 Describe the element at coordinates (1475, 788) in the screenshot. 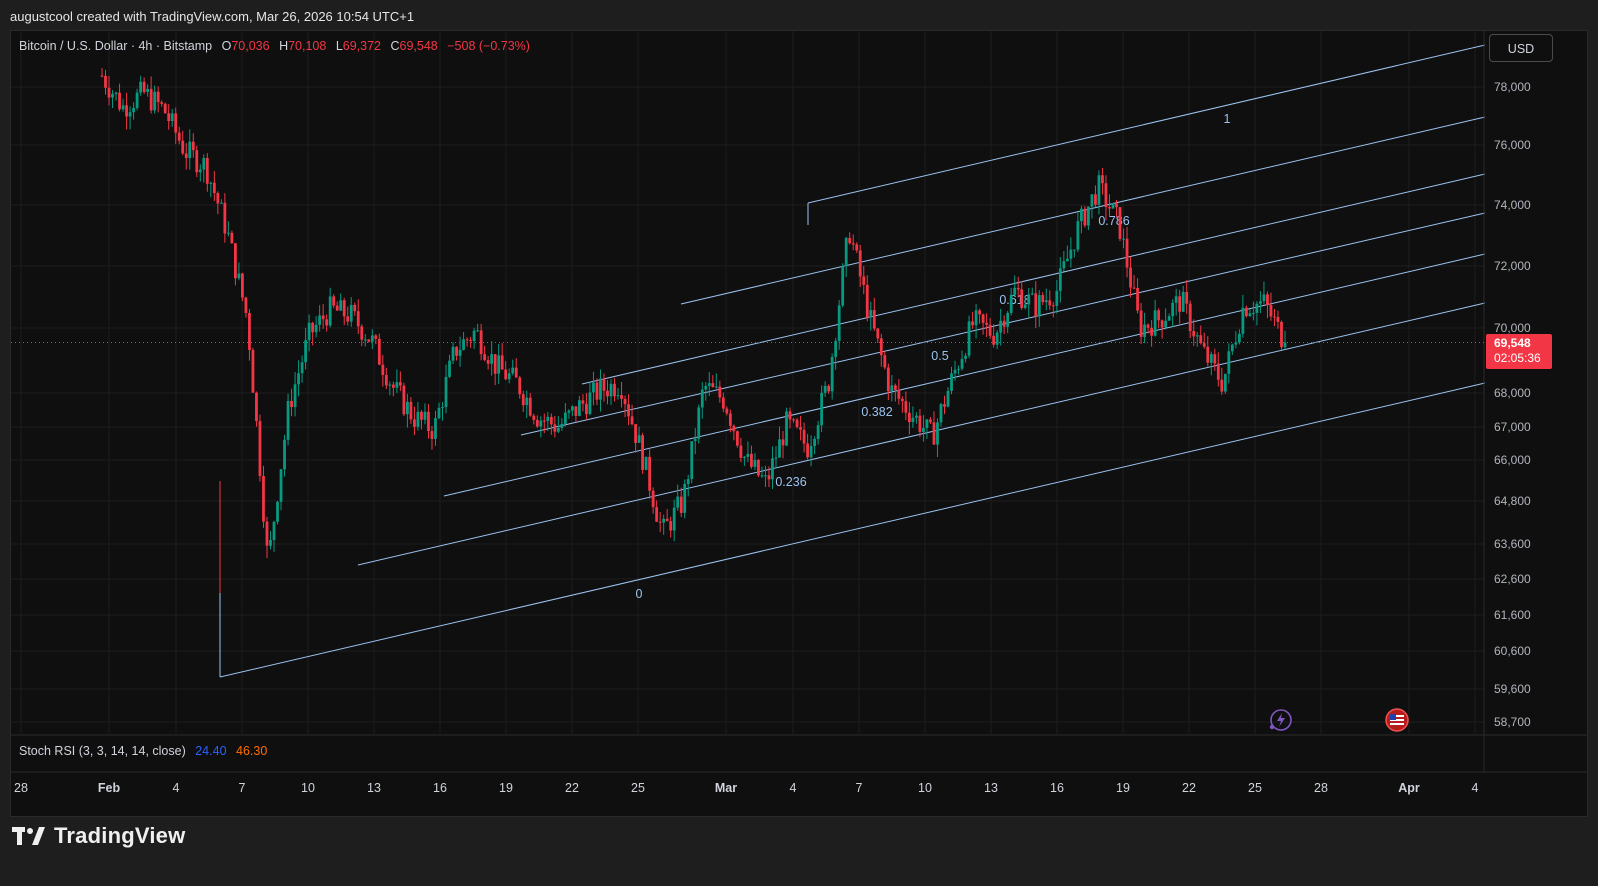

I see `time-tick-label: 4` at that location.